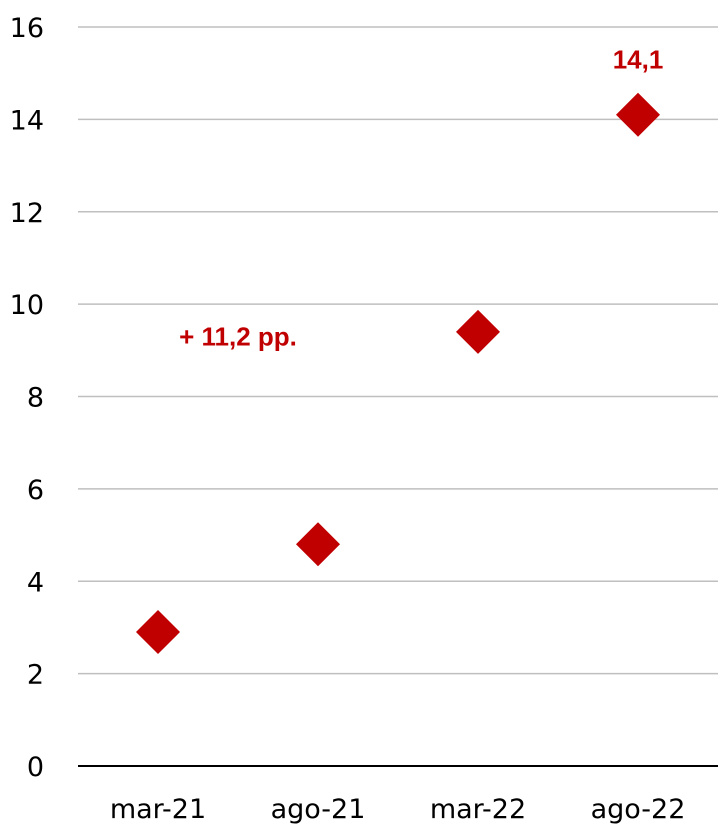 The image size is (720, 827). Describe the element at coordinates (638, 59) in the screenshot. I see `annotation-last-value: 14,1` at that location.